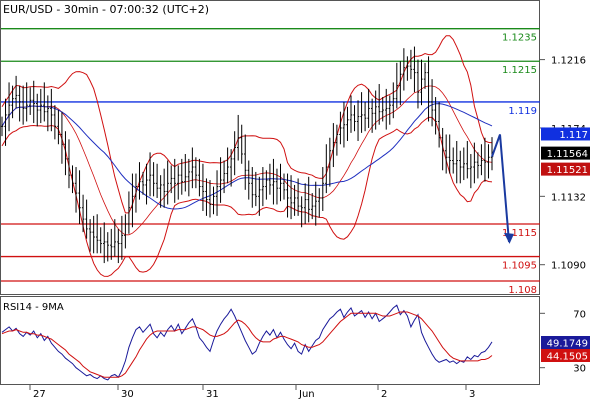 Image resolution: width=590 pixels, height=400 pixels. Describe the element at coordinates (519, 70) in the screenshot. I see `level-label-1: 1.1215` at that location.